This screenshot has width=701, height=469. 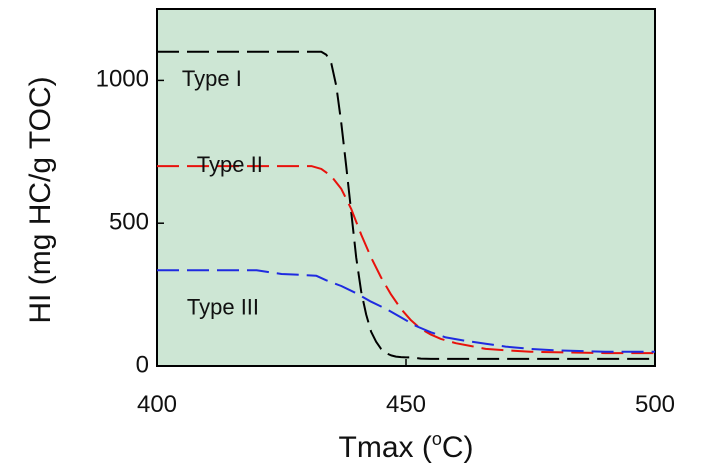 I want to click on x-tick-label: 400, so click(x=157, y=404).